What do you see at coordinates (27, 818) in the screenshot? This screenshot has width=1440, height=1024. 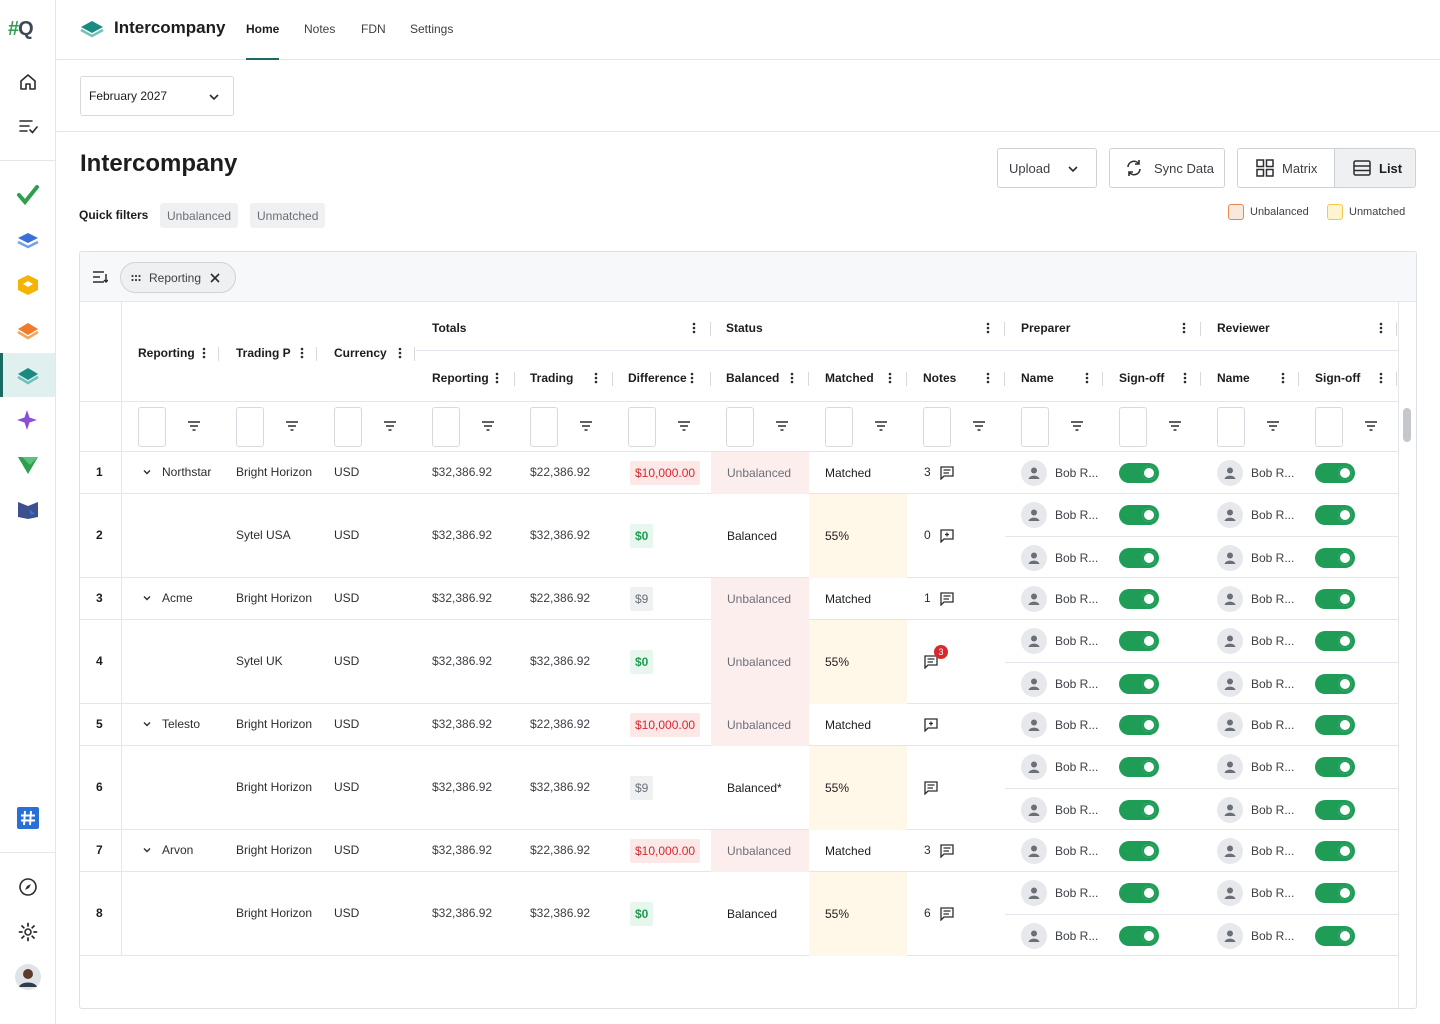 I see `hash-app-icon` at bounding box center [27, 818].